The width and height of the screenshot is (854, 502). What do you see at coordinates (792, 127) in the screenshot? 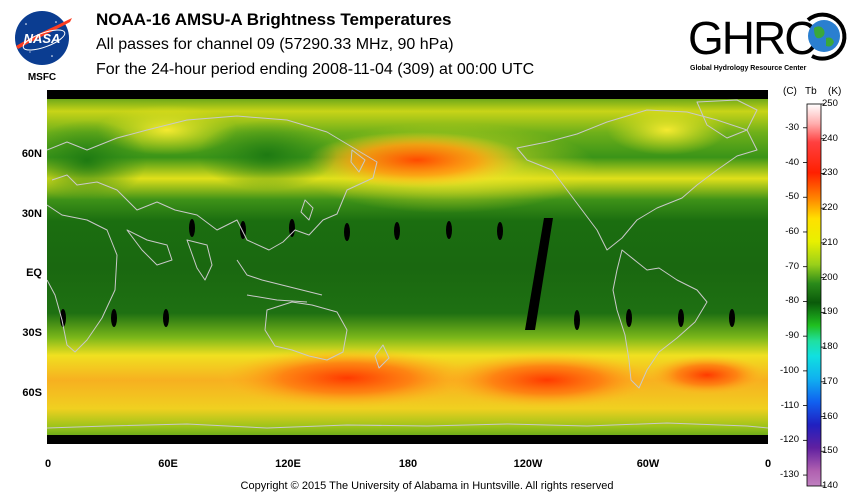
I see `colorbar-celsius-tick-label: -30` at bounding box center [792, 127].